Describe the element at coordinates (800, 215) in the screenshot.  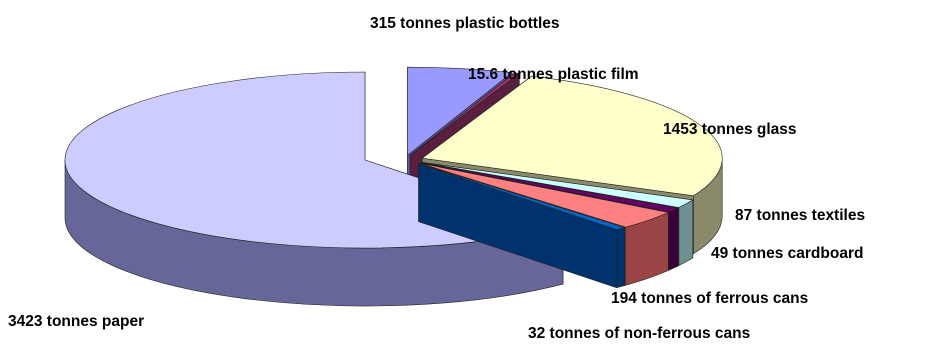
I see `slice-label-textiles: 87 tonnes textiles` at that location.